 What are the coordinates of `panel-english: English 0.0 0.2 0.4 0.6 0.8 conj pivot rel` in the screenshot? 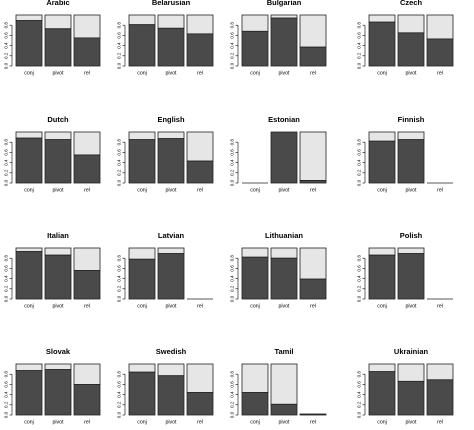 It's located at (165, 154).